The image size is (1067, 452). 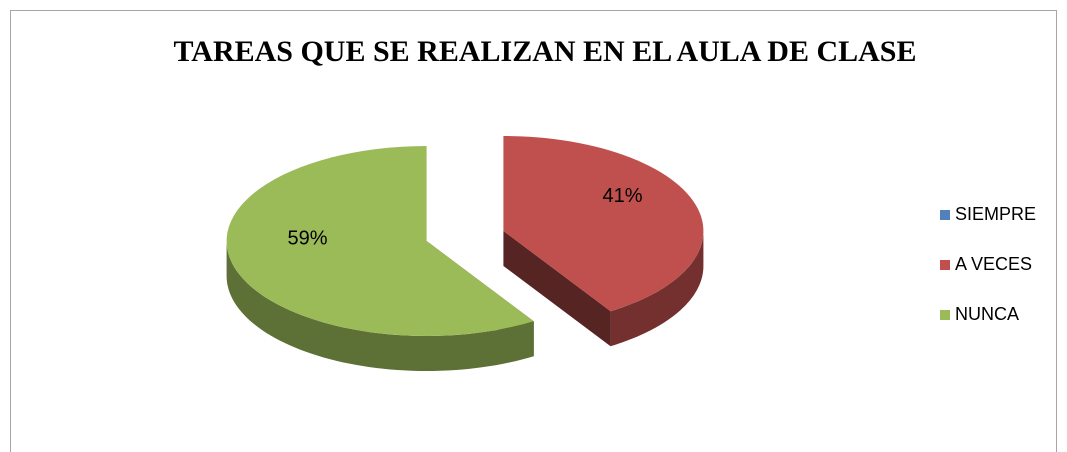 What do you see at coordinates (622, 196) in the screenshot?
I see `data-label: 41%` at bounding box center [622, 196].